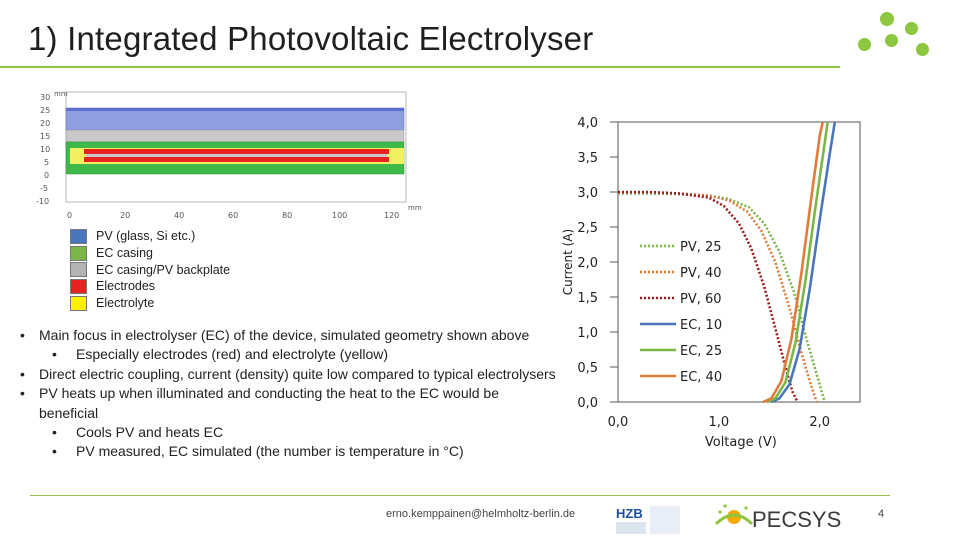 The height and width of the screenshot is (540, 960). Describe the element at coordinates (648, 520) in the screenshot. I see `hzb-logo: HZB` at that location.